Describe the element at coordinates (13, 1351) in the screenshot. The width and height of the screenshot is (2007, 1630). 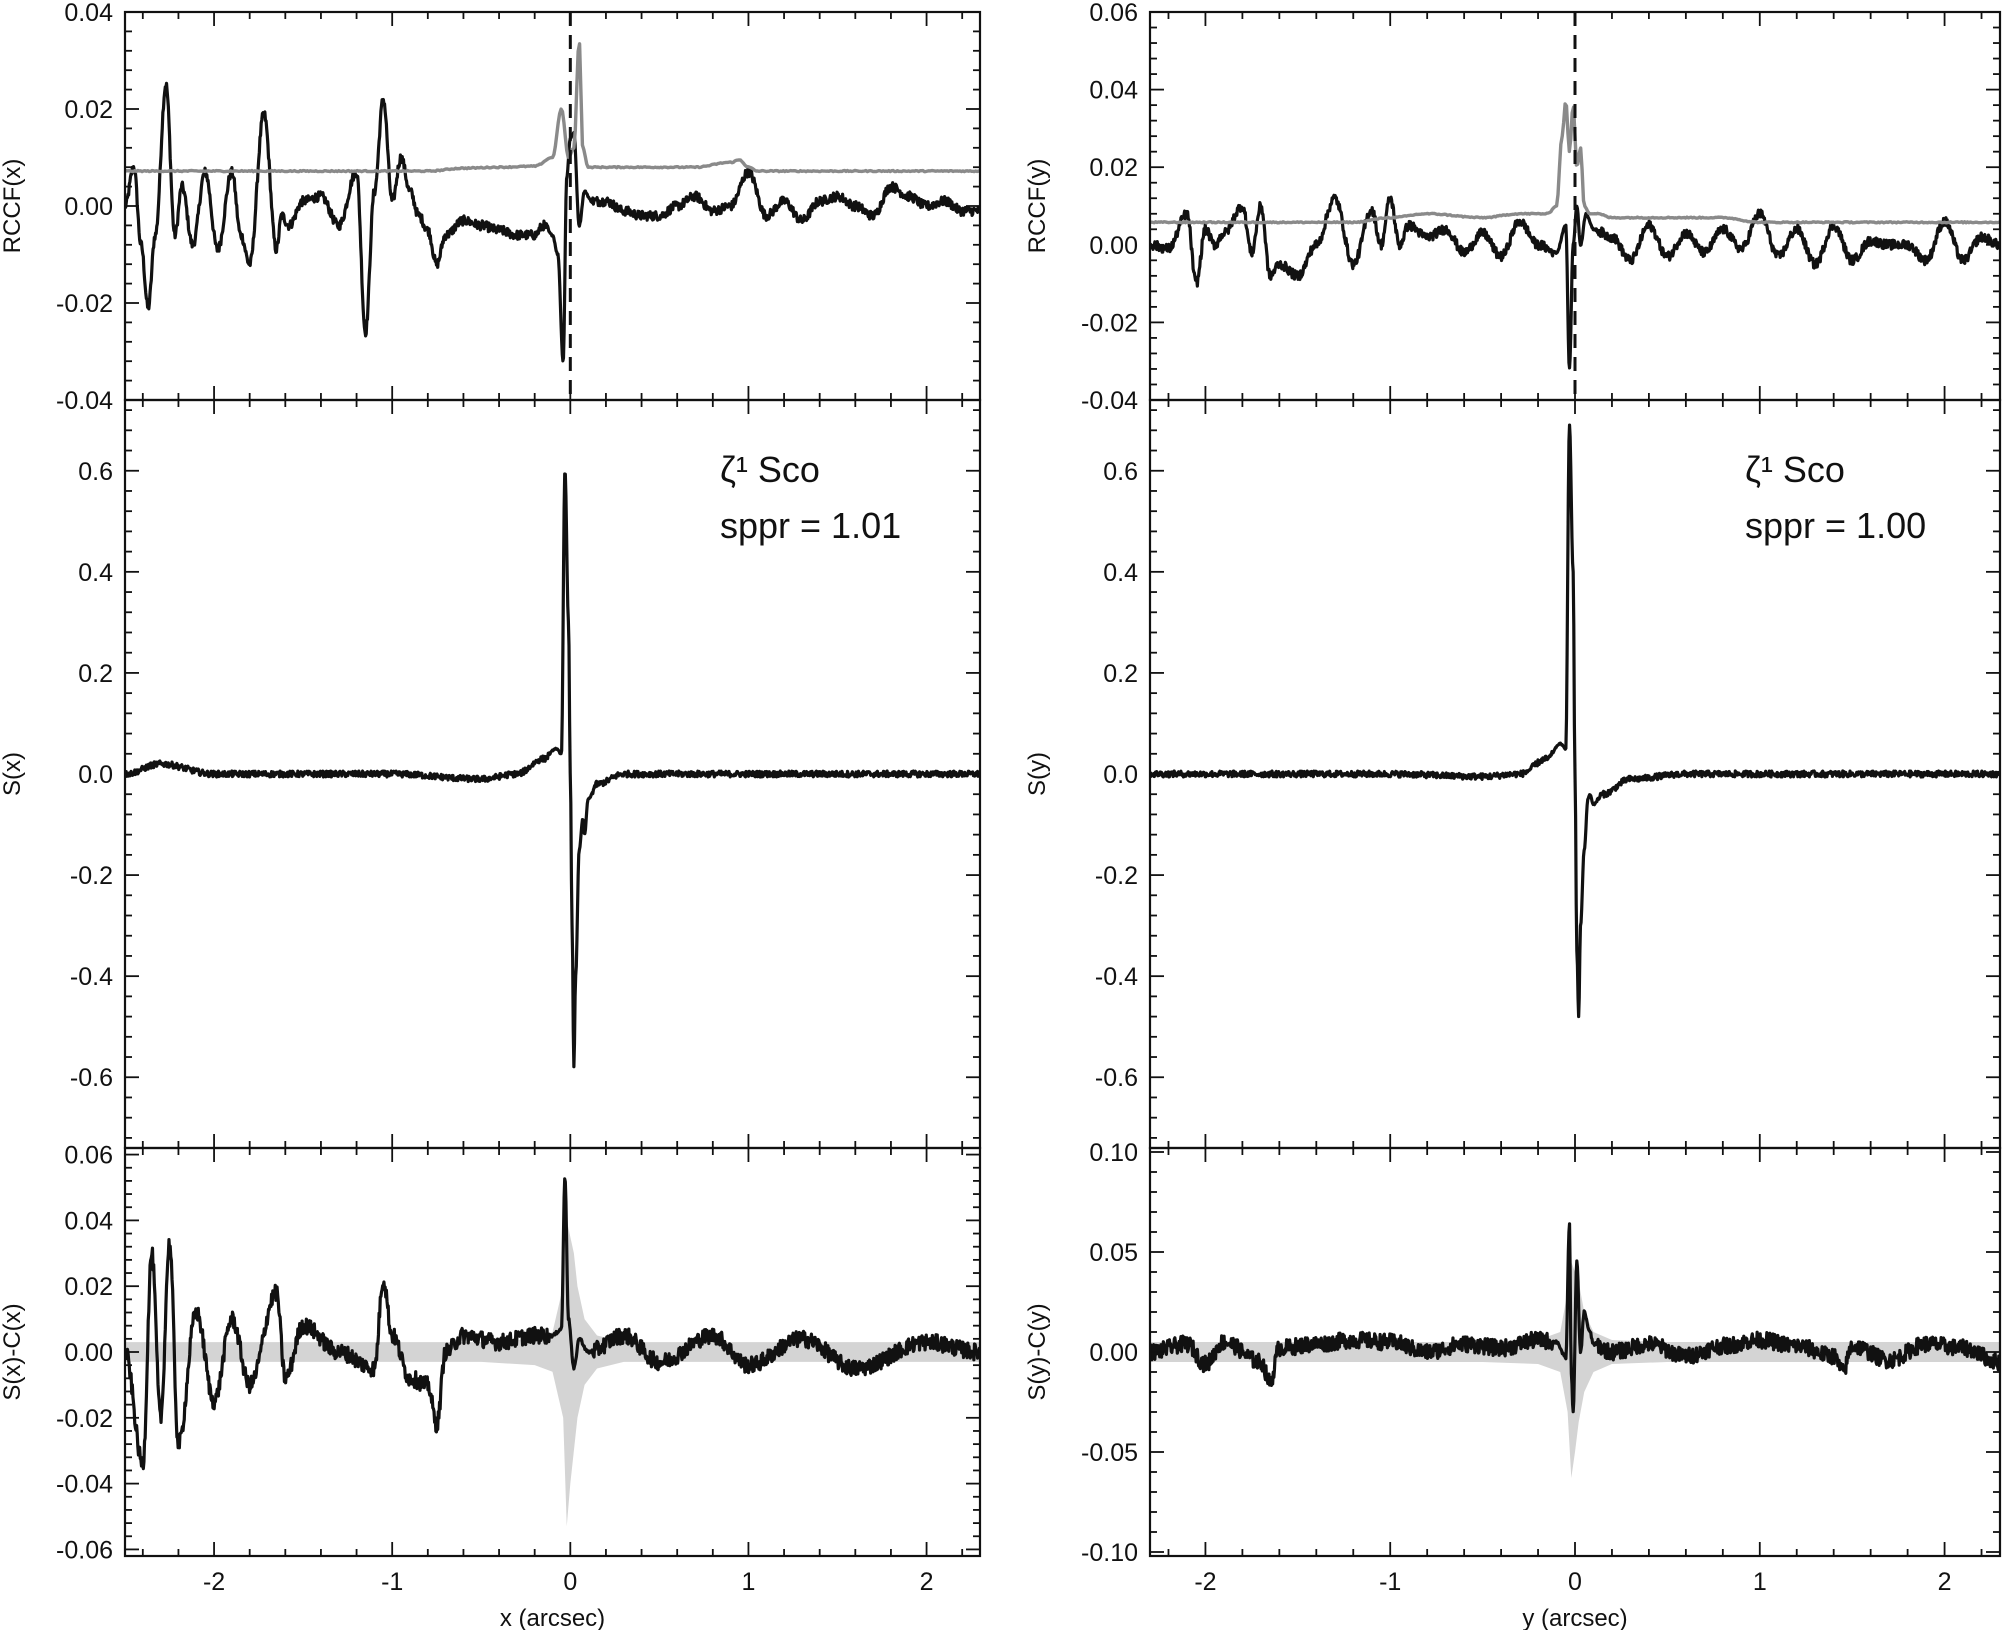
I see `y-axis-label: S(x)-C(x)` at that location.